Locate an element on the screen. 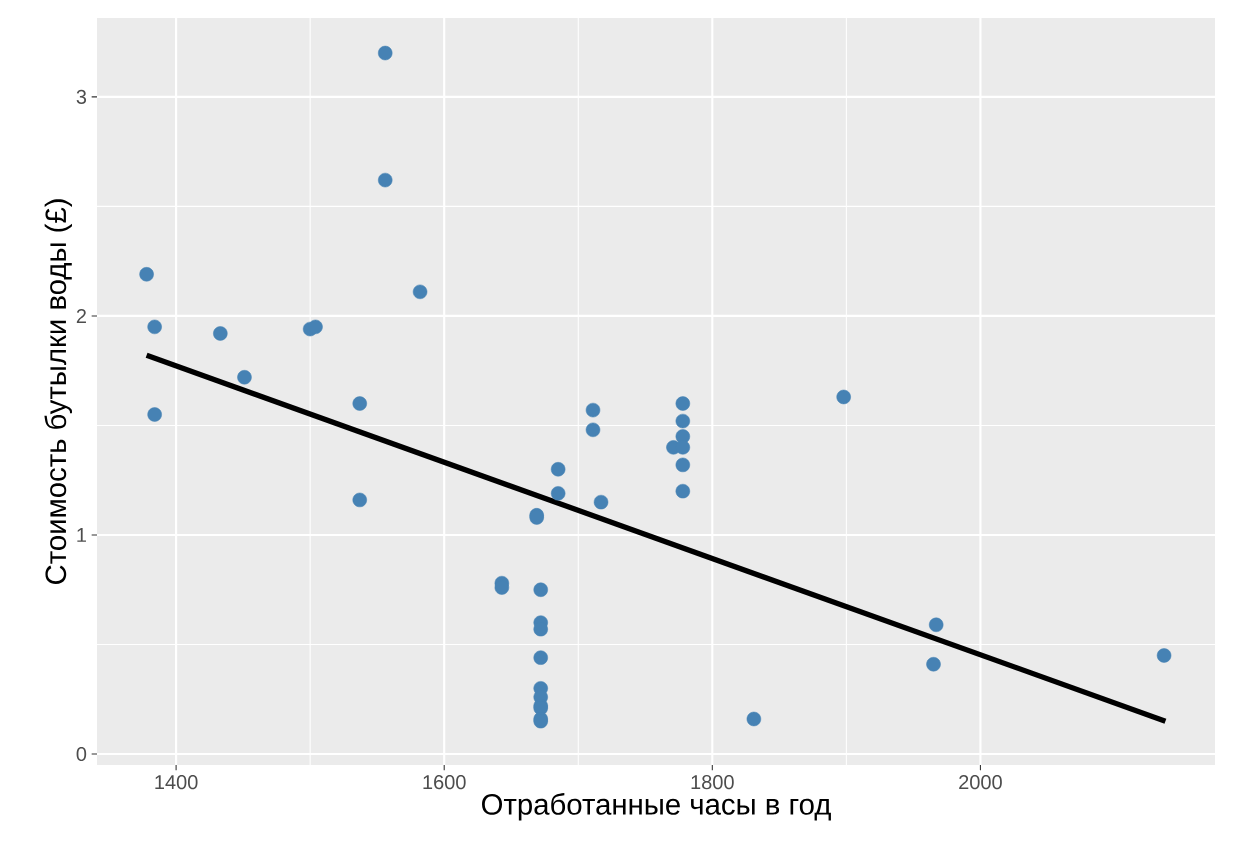  y-axis-title: Стоимость бутылки воды (£) is located at coordinates (58, 391).